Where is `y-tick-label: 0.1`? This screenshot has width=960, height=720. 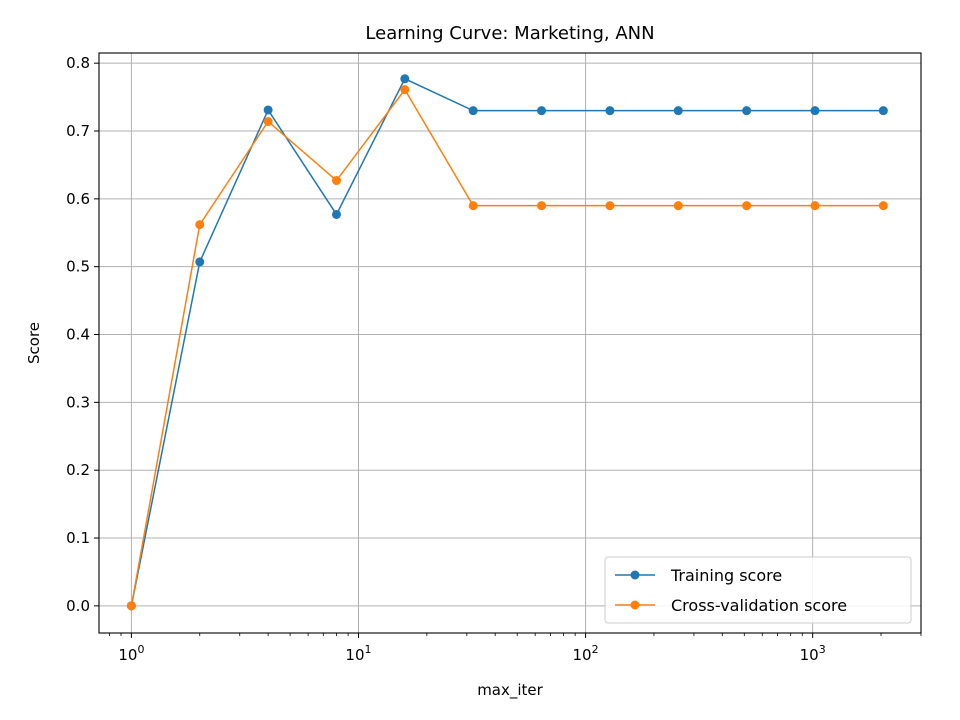
y-tick-label: 0.1 is located at coordinates (78, 538).